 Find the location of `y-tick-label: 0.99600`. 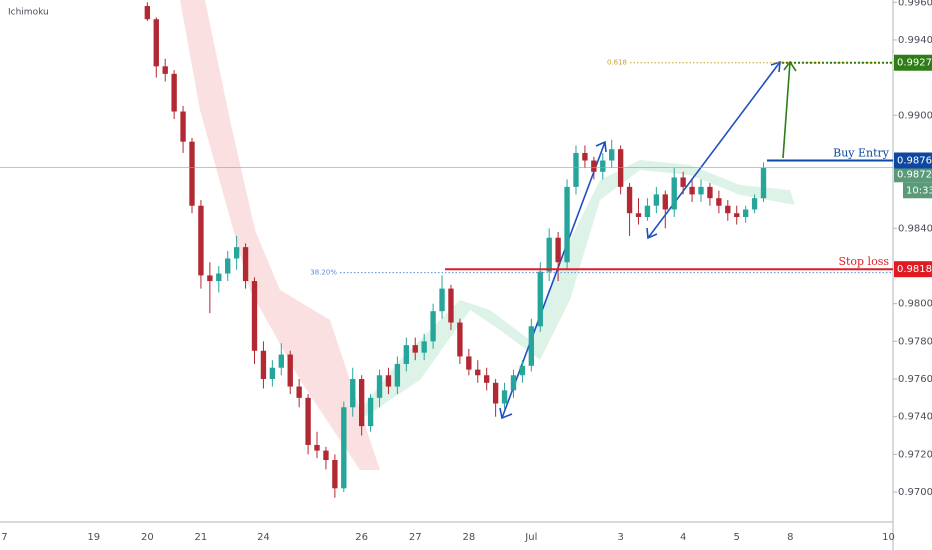

y-tick-label: 0.99600 is located at coordinates (915, 4).